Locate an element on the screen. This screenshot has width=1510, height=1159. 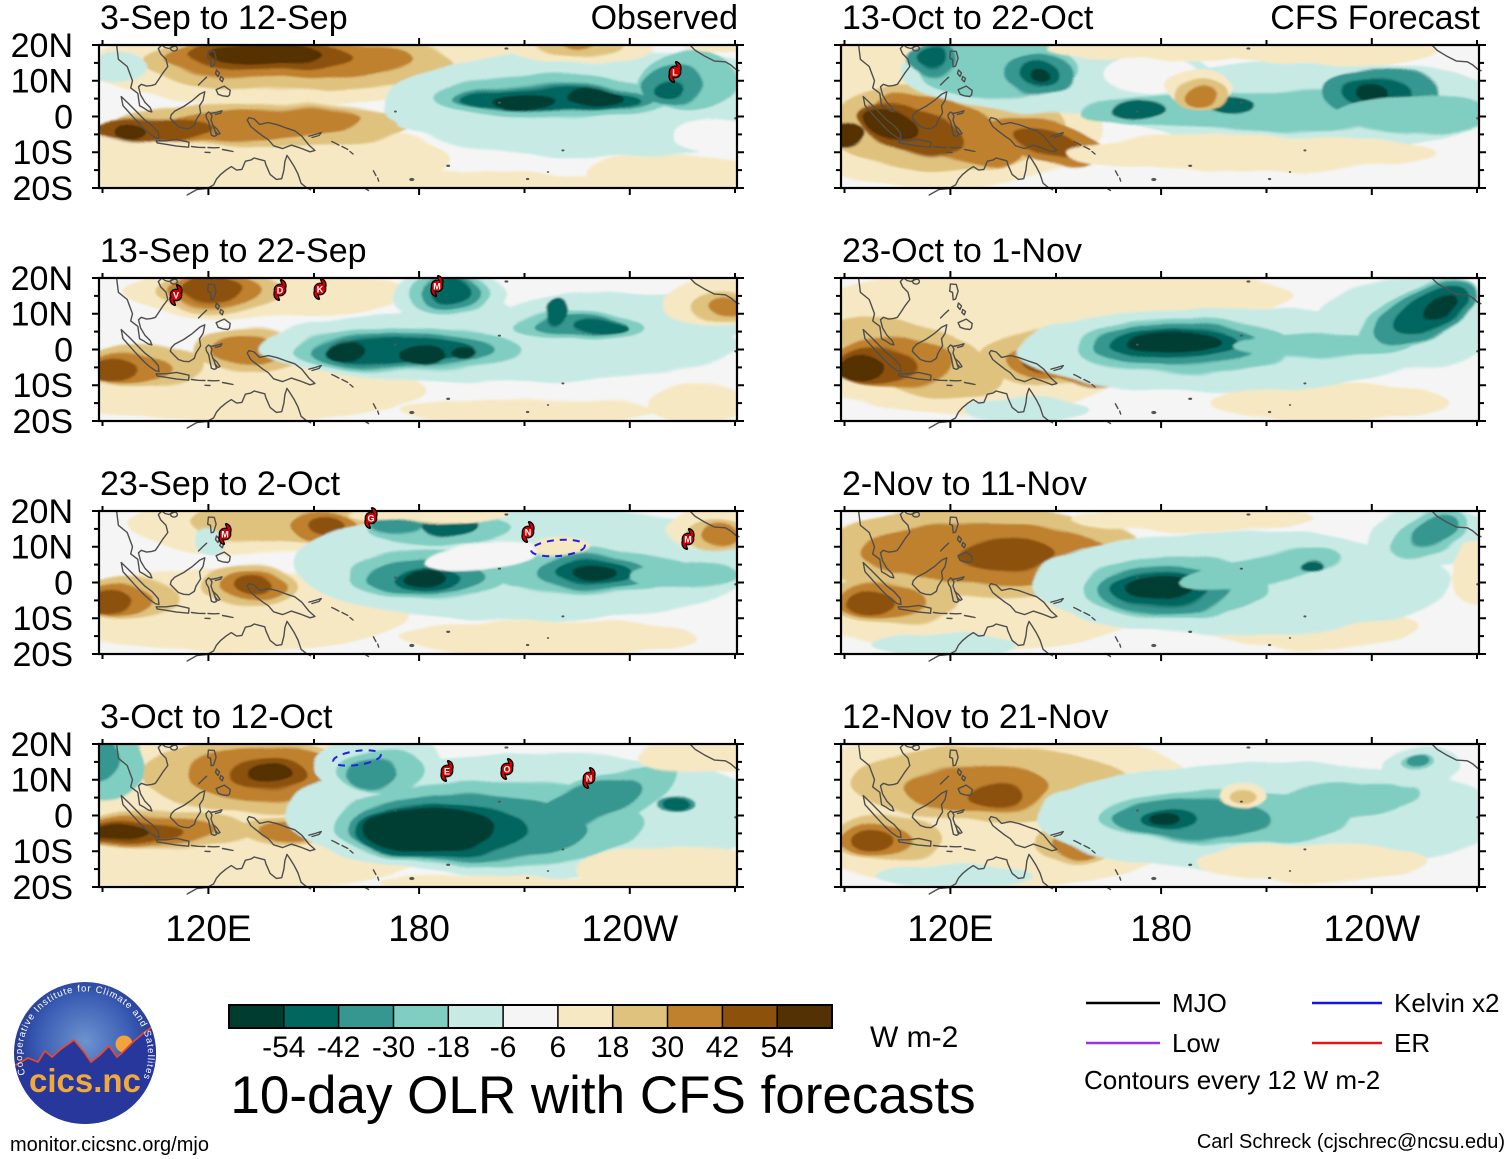
svg-text: E is located at coordinates (447, 772).